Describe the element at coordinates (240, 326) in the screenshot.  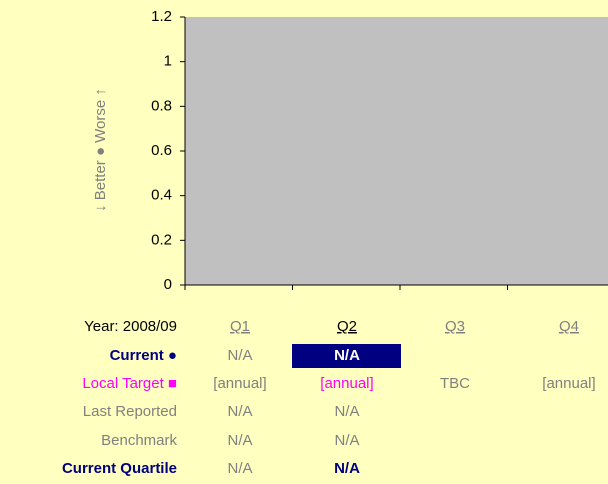
I see `x-tick-label: Q1` at that location.